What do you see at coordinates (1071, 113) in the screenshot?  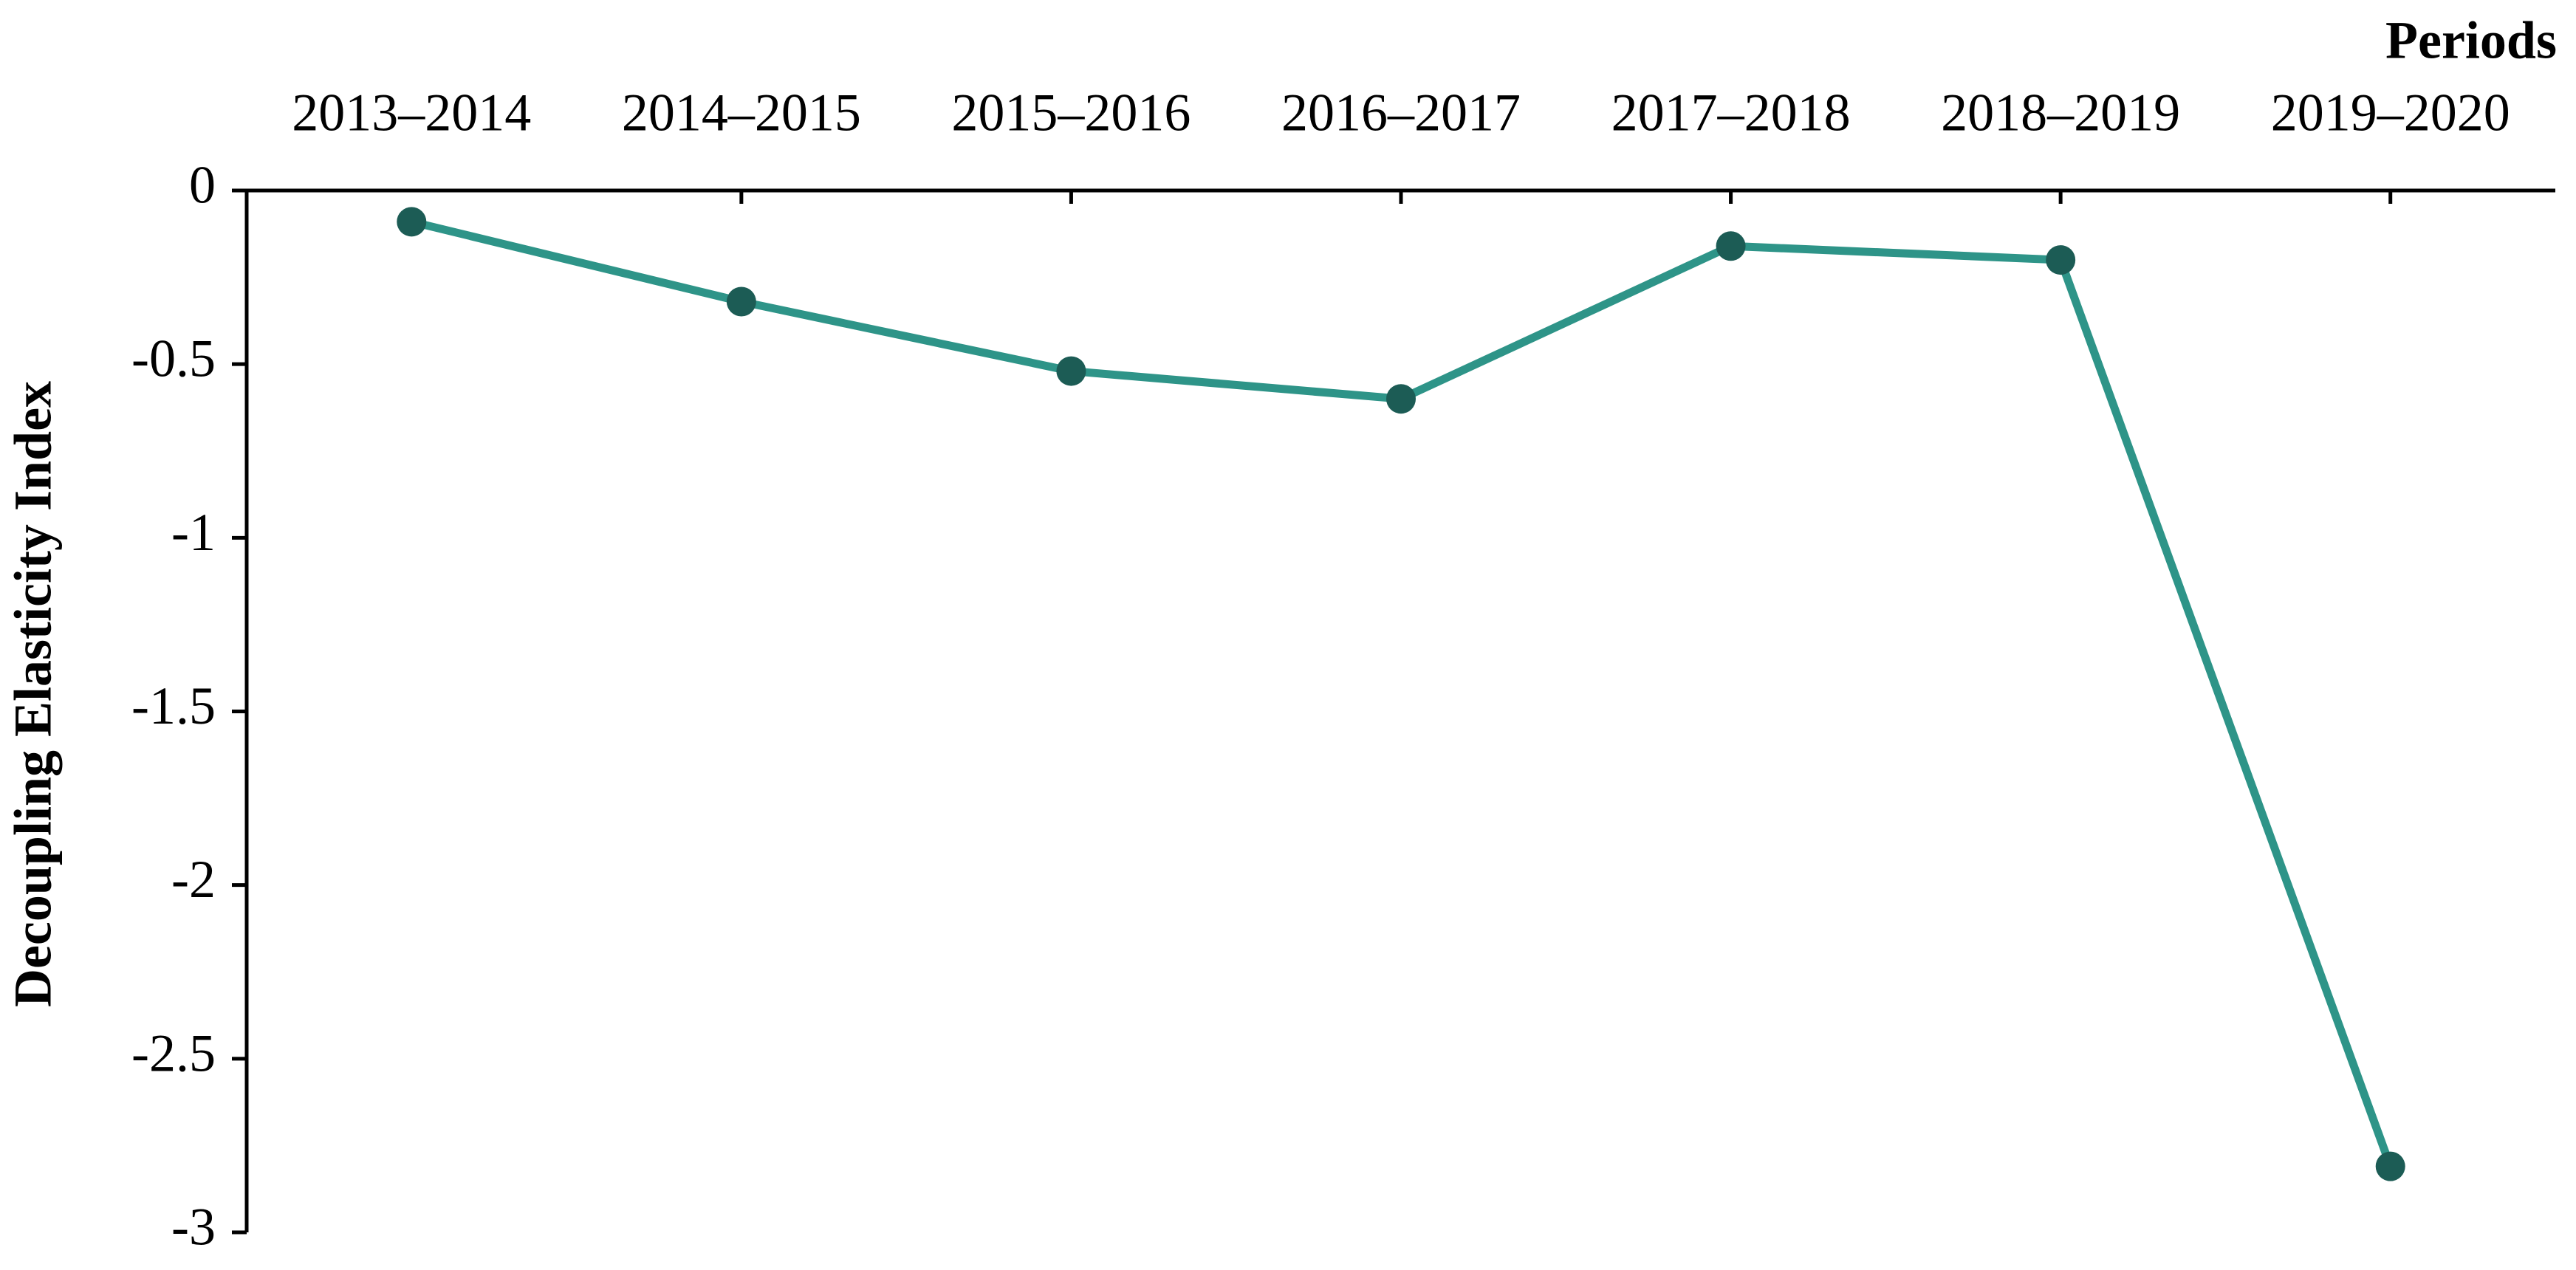 I see `x-tick-label: 2015–2016` at bounding box center [1071, 113].